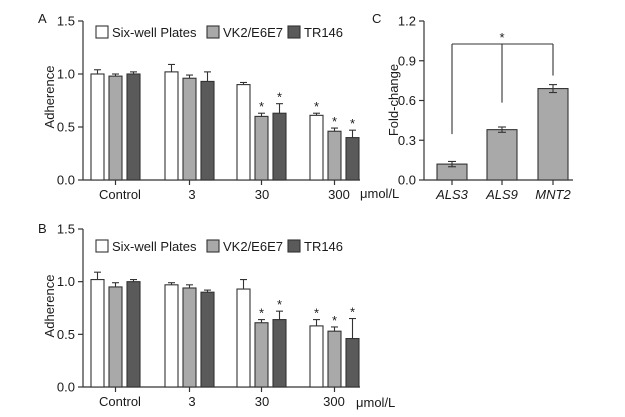 The height and width of the screenshot is (417, 625). Describe the element at coordinates (376, 18) in the screenshot. I see `panel-c-letter: C` at that location.